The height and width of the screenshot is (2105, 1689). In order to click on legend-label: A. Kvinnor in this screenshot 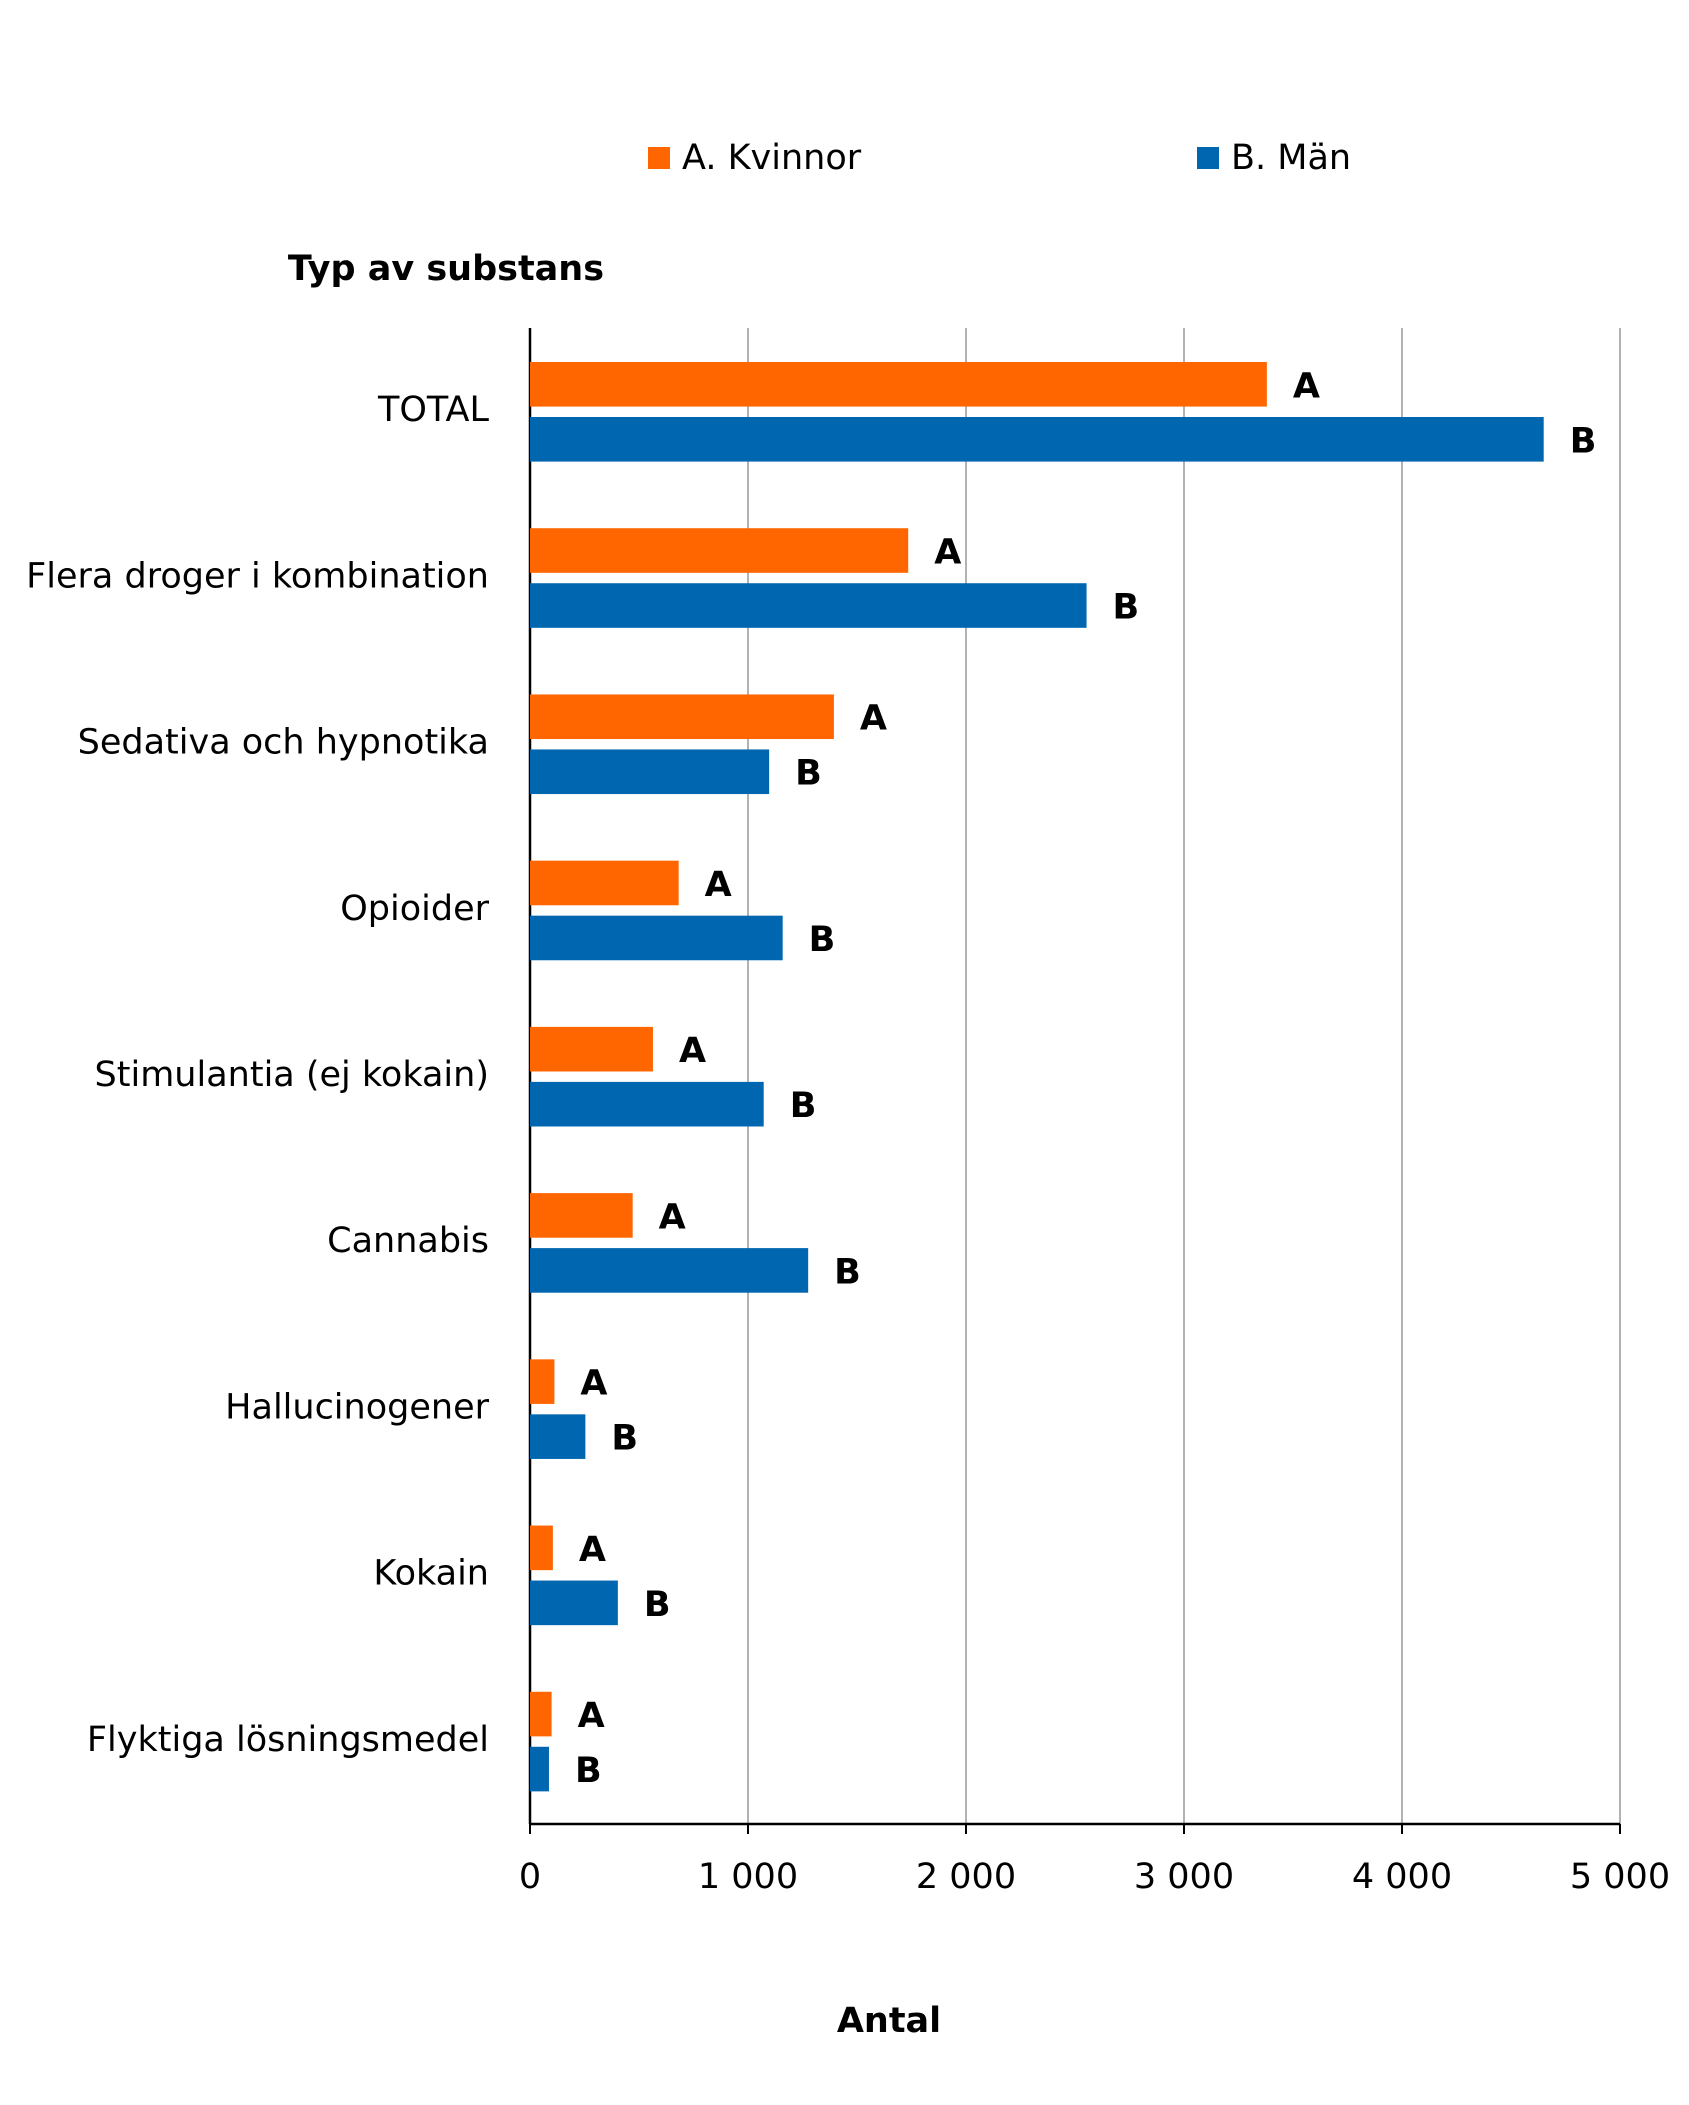, I will do `click(772, 158)`.